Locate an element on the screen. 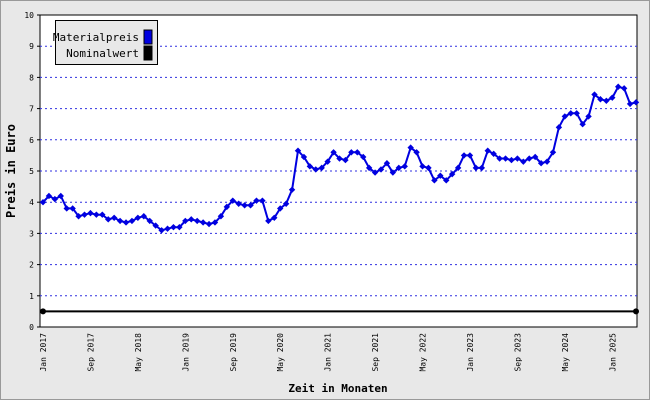  x-tick-label: May 2020 is located at coordinates (280, 352).